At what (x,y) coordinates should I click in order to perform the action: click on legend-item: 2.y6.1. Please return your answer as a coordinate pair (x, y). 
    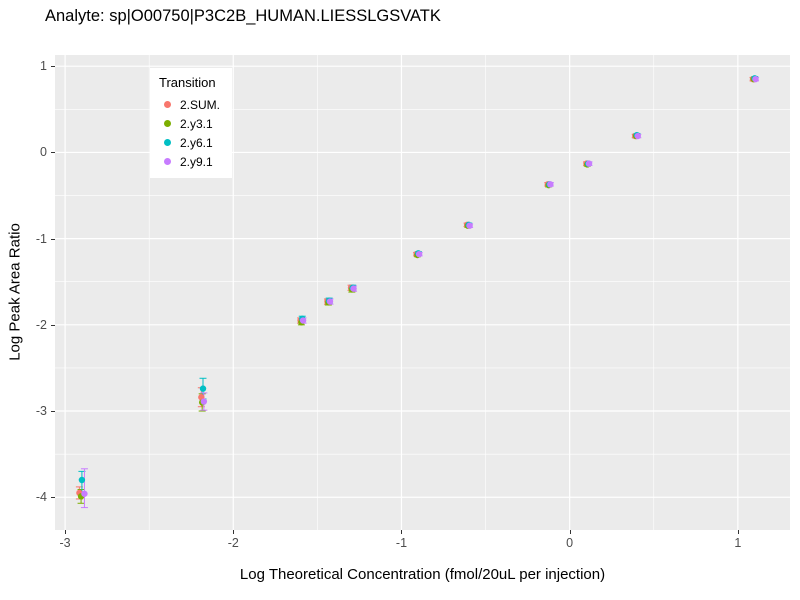
    Looking at the image, I should click on (189, 142).